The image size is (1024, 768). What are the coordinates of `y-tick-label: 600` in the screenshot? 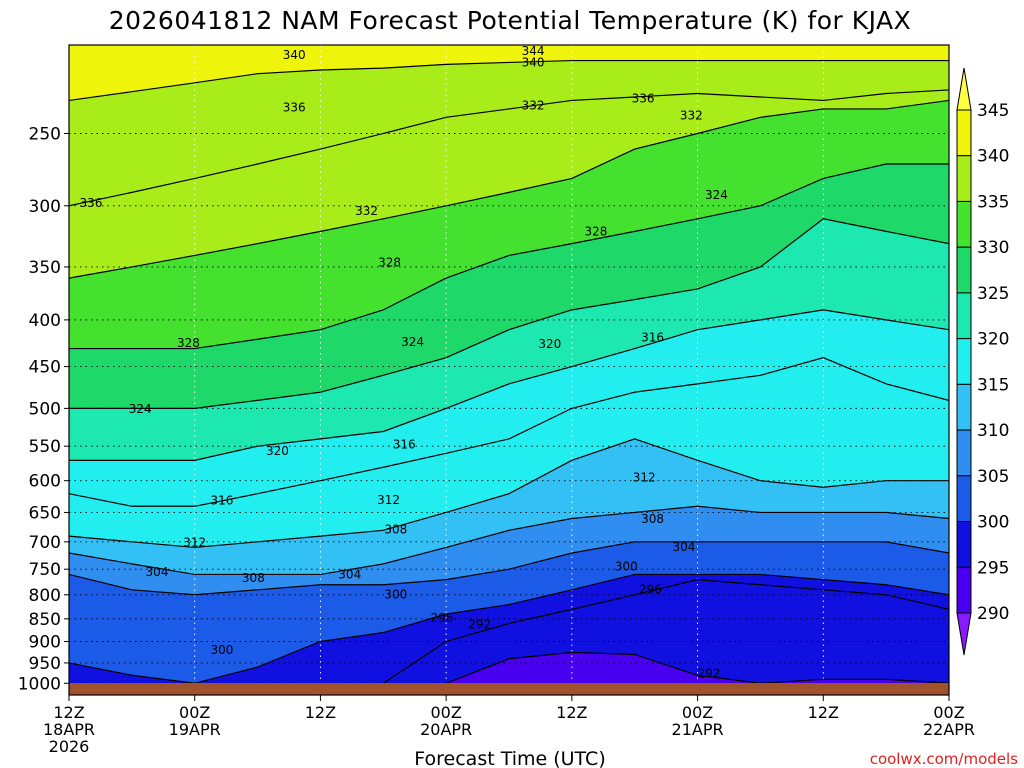 It's located at (45, 482).